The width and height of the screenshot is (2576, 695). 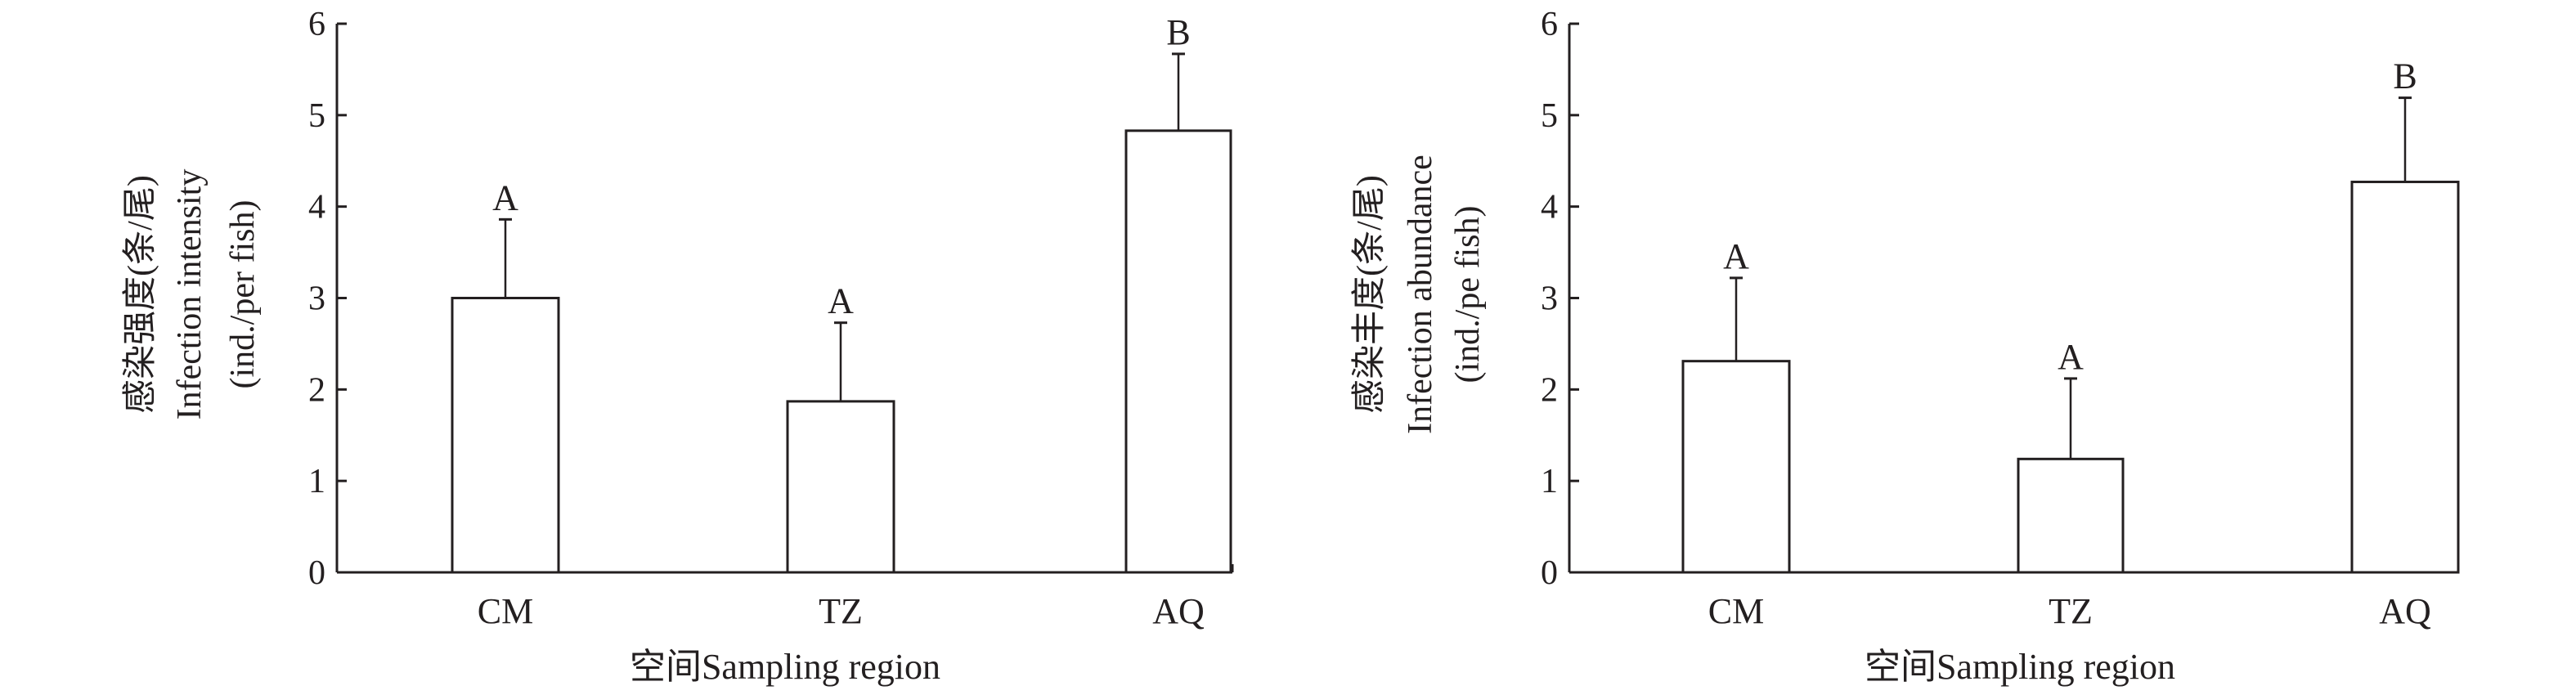 I want to click on y-axis-label-line: 感染强度(条/尾), so click(x=141, y=294).